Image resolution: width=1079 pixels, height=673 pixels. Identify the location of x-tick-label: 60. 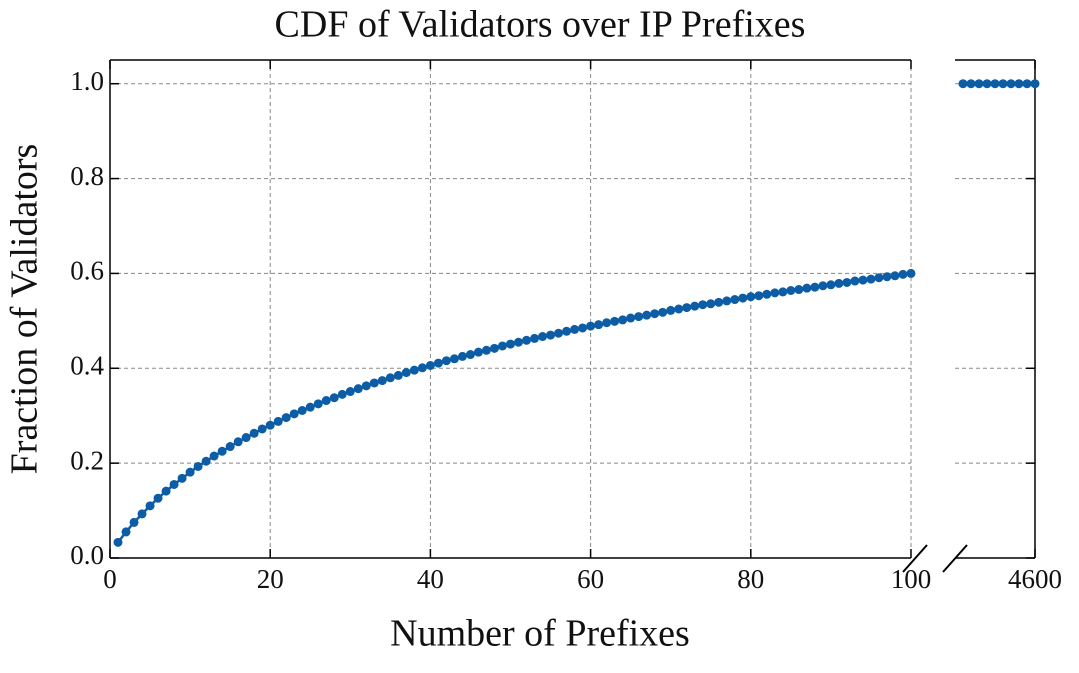
(590, 579).